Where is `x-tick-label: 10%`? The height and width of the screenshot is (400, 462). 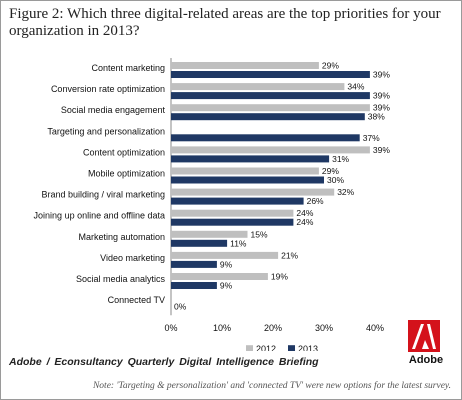
x-tick-label: 10% is located at coordinates (222, 328).